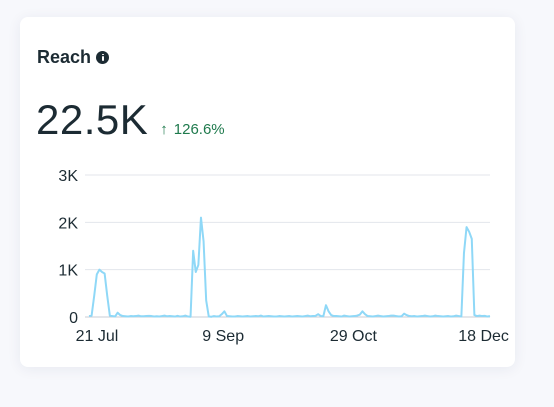 This screenshot has height=407, width=554. What do you see at coordinates (483, 336) in the screenshot?
I see `x-tick-label: 18 Dec` at bounding box center [483, 336].